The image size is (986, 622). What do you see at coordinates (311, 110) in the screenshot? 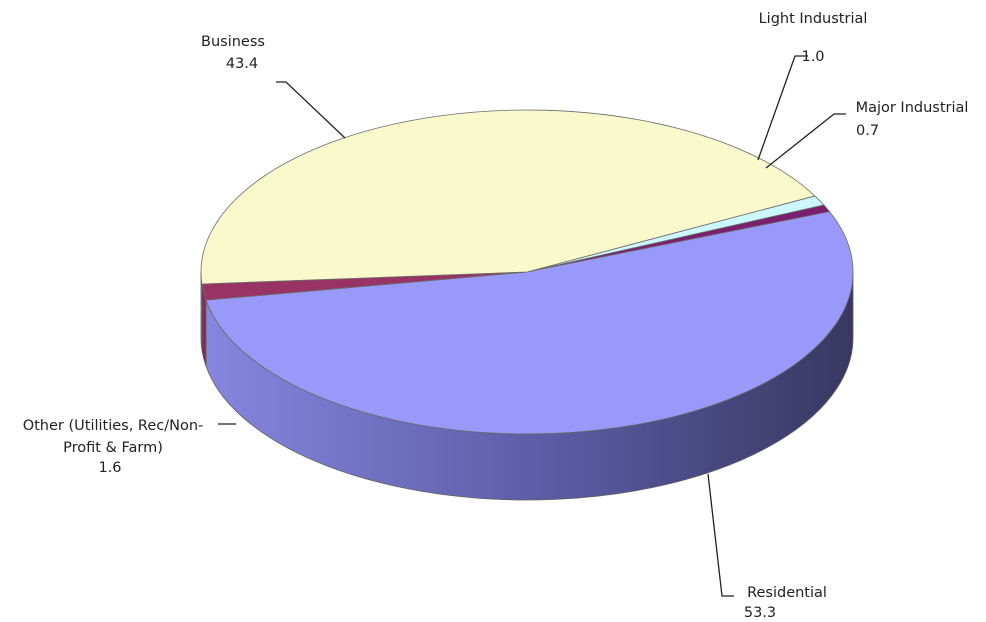
I see `leader-line-business` at bounding box center [311, 110].